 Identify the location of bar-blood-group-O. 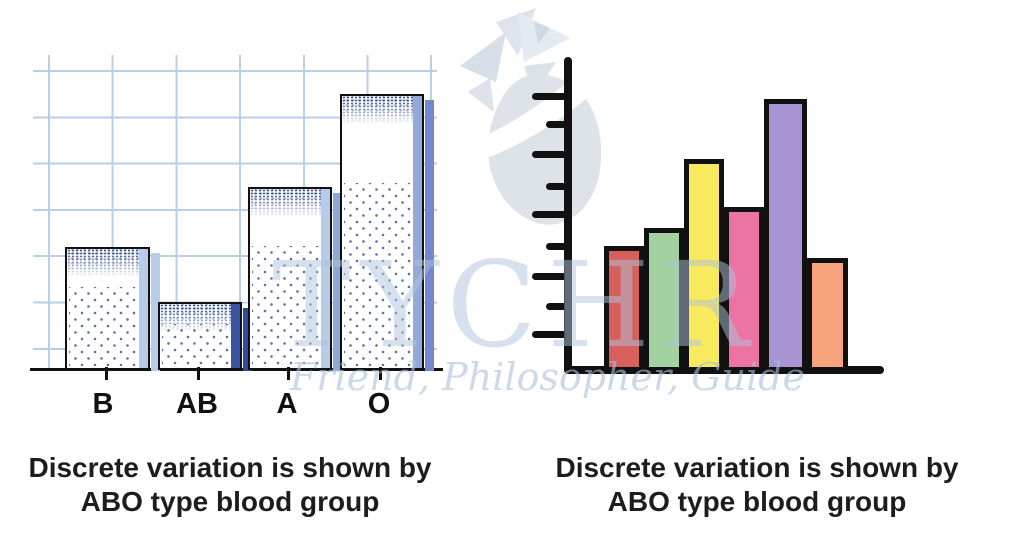
(387, 232).